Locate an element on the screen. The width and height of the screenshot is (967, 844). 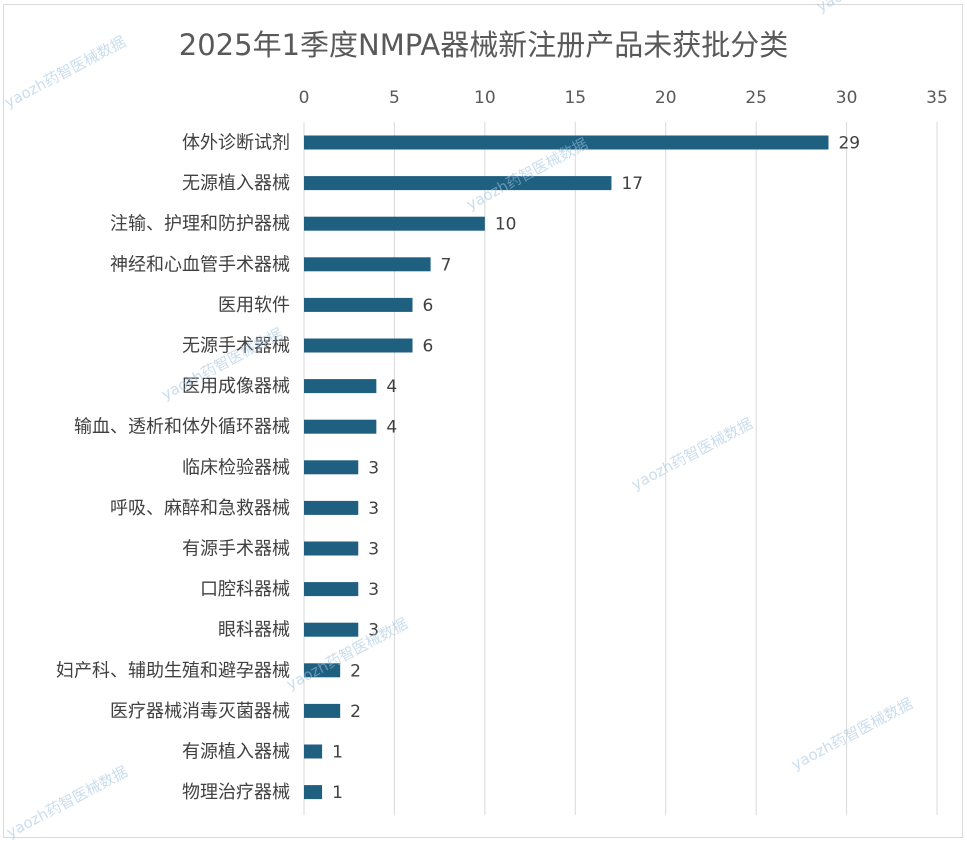
category-label: 无源手术器械 is located at coordinates (236, 346).